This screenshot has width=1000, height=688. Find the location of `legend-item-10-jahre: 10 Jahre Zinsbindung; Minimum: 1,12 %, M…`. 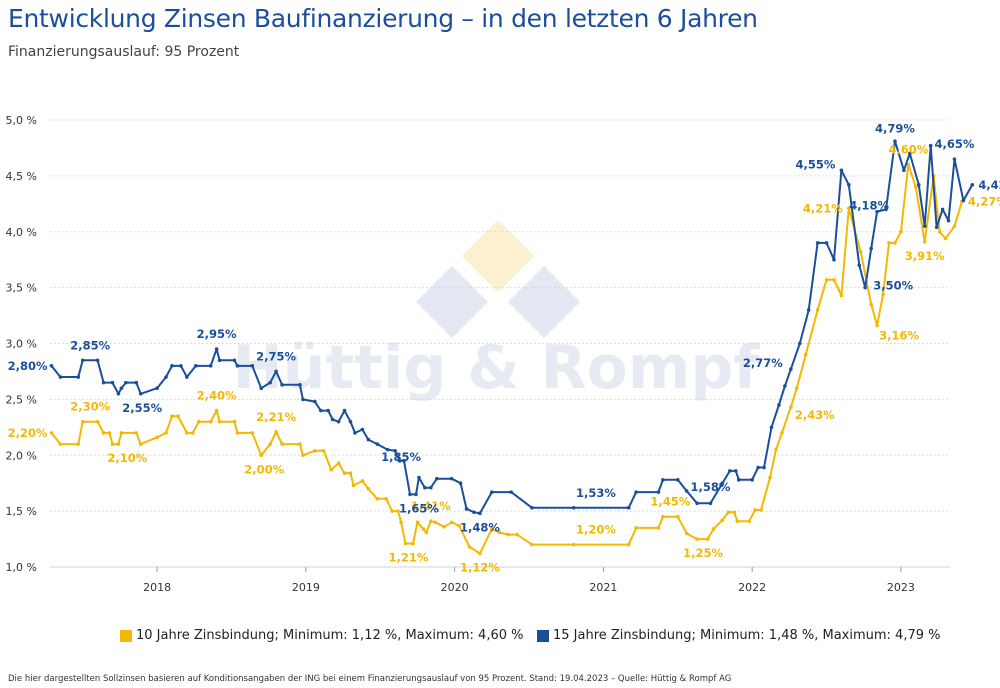

legend-item-10-jahre: 10 Jahre Zinsbindung; Minimum: 1,12 %, M… is located at coordinates (321, 635).